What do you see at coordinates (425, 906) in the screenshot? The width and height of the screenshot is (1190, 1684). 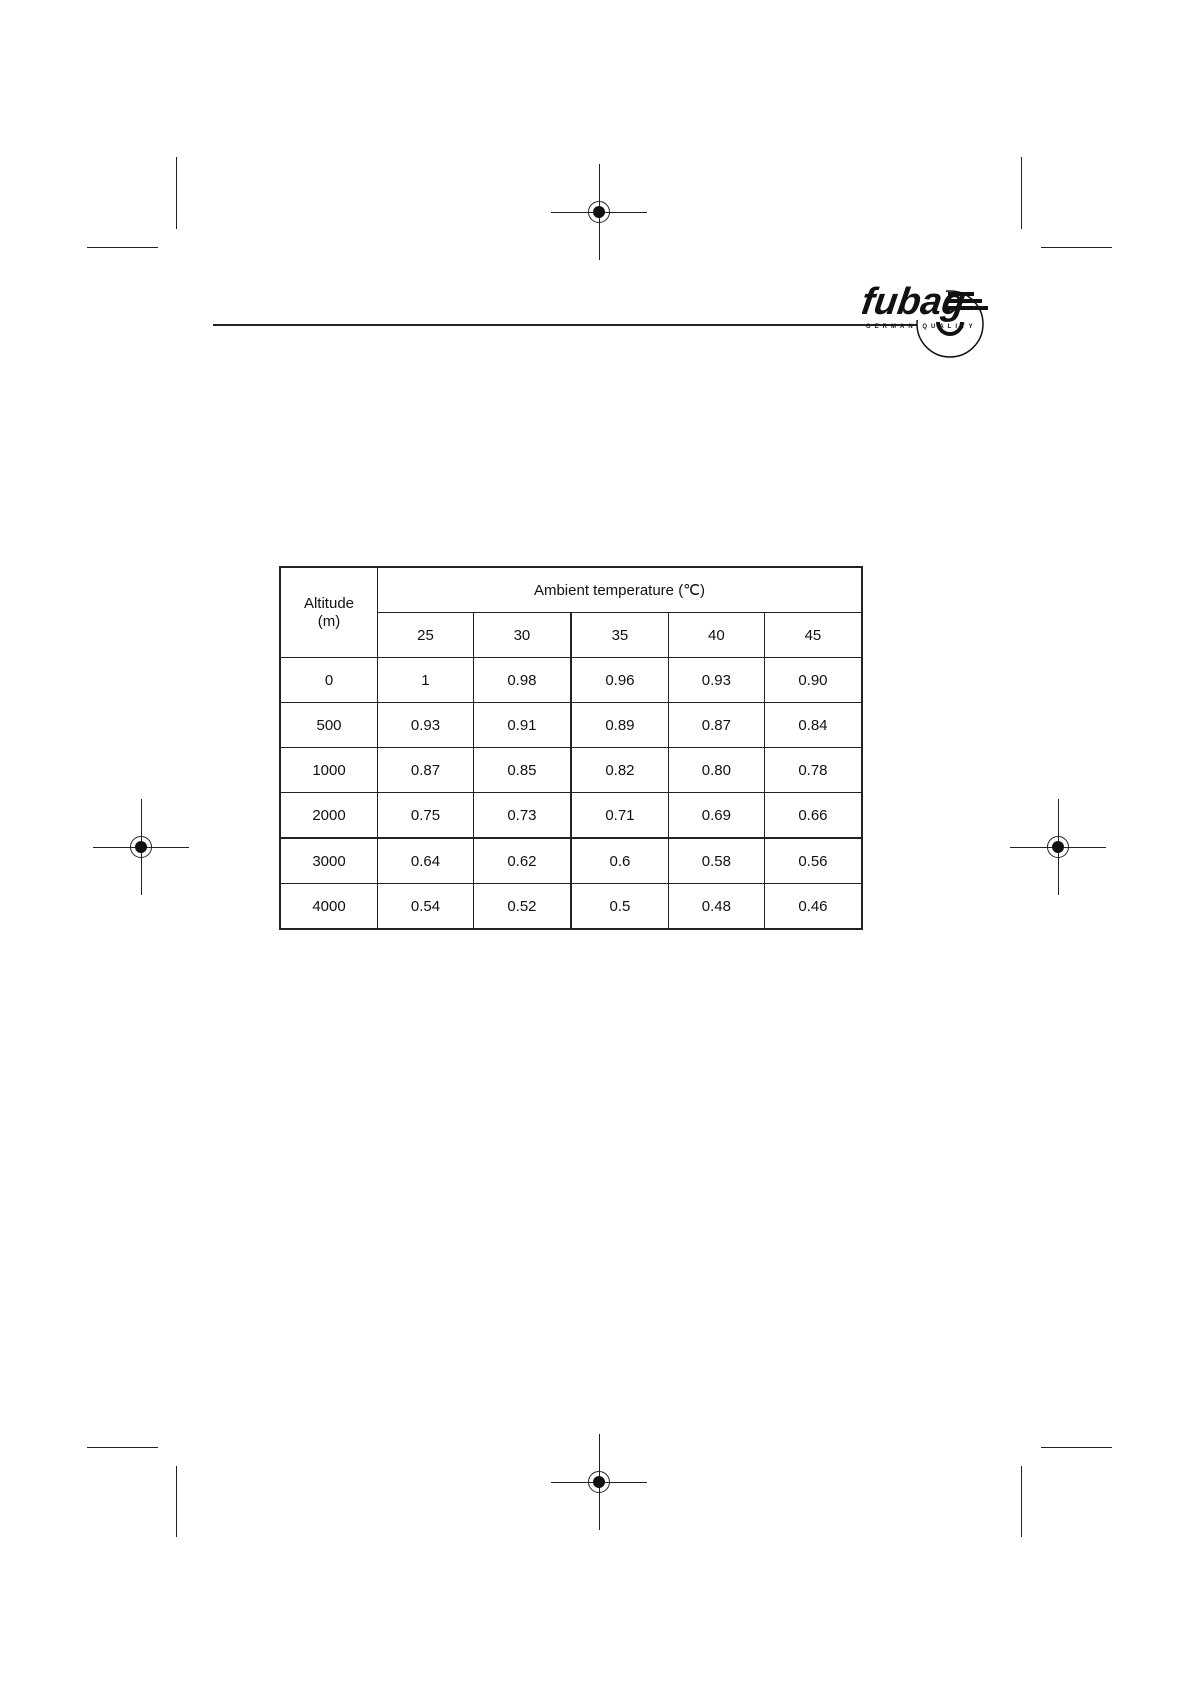 I see `factor-cell: 0.54` at bounding box center [425, 906].